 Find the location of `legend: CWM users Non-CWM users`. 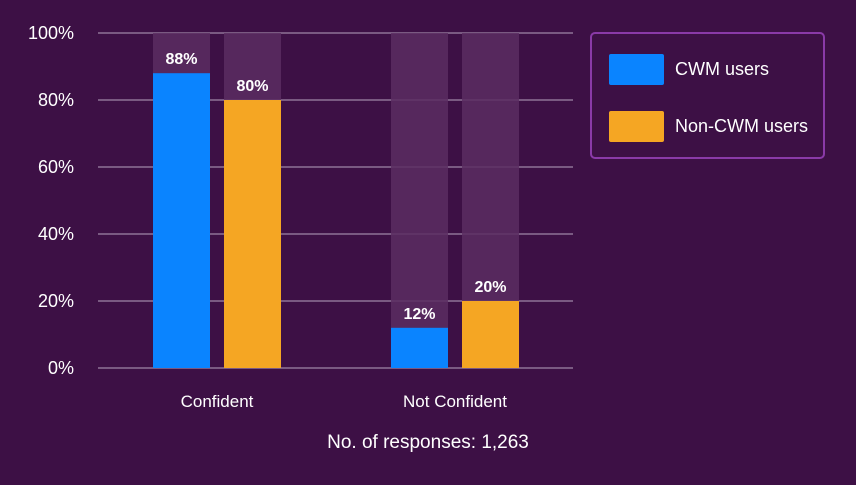

legend: CWM users Non-CWM users is located at coordinates (707, 95).